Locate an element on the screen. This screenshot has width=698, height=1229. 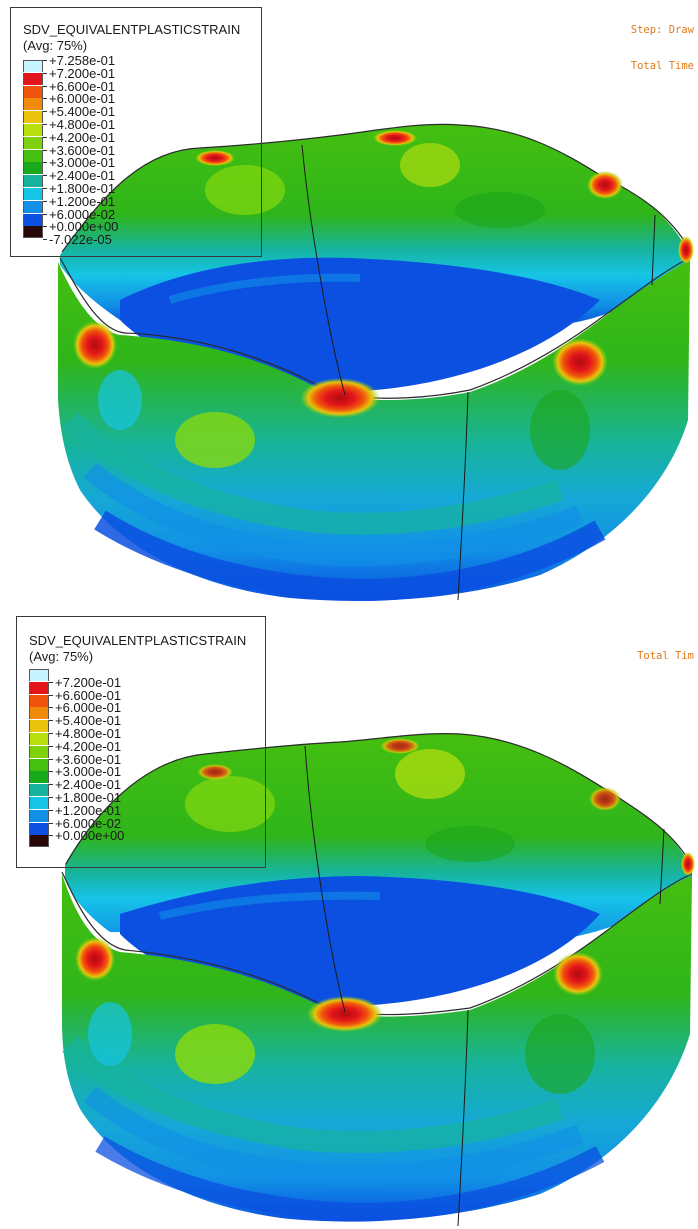
inner-floor is located at coordinates (360, 941).